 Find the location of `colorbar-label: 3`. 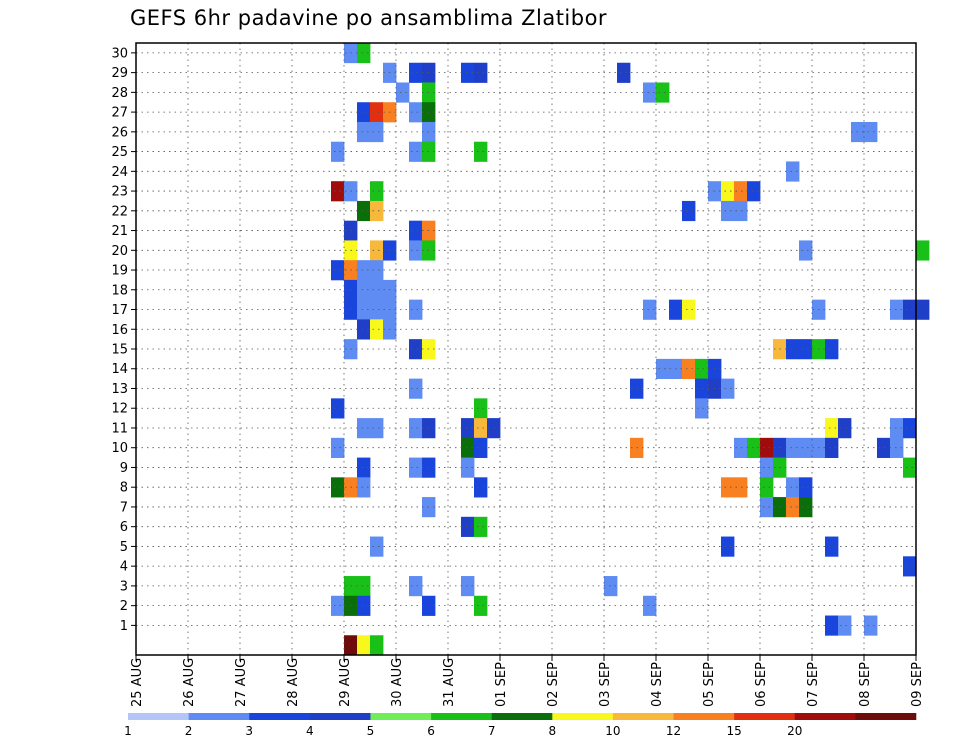

colorbar-label: 3 is located at coordinates (249, 731).